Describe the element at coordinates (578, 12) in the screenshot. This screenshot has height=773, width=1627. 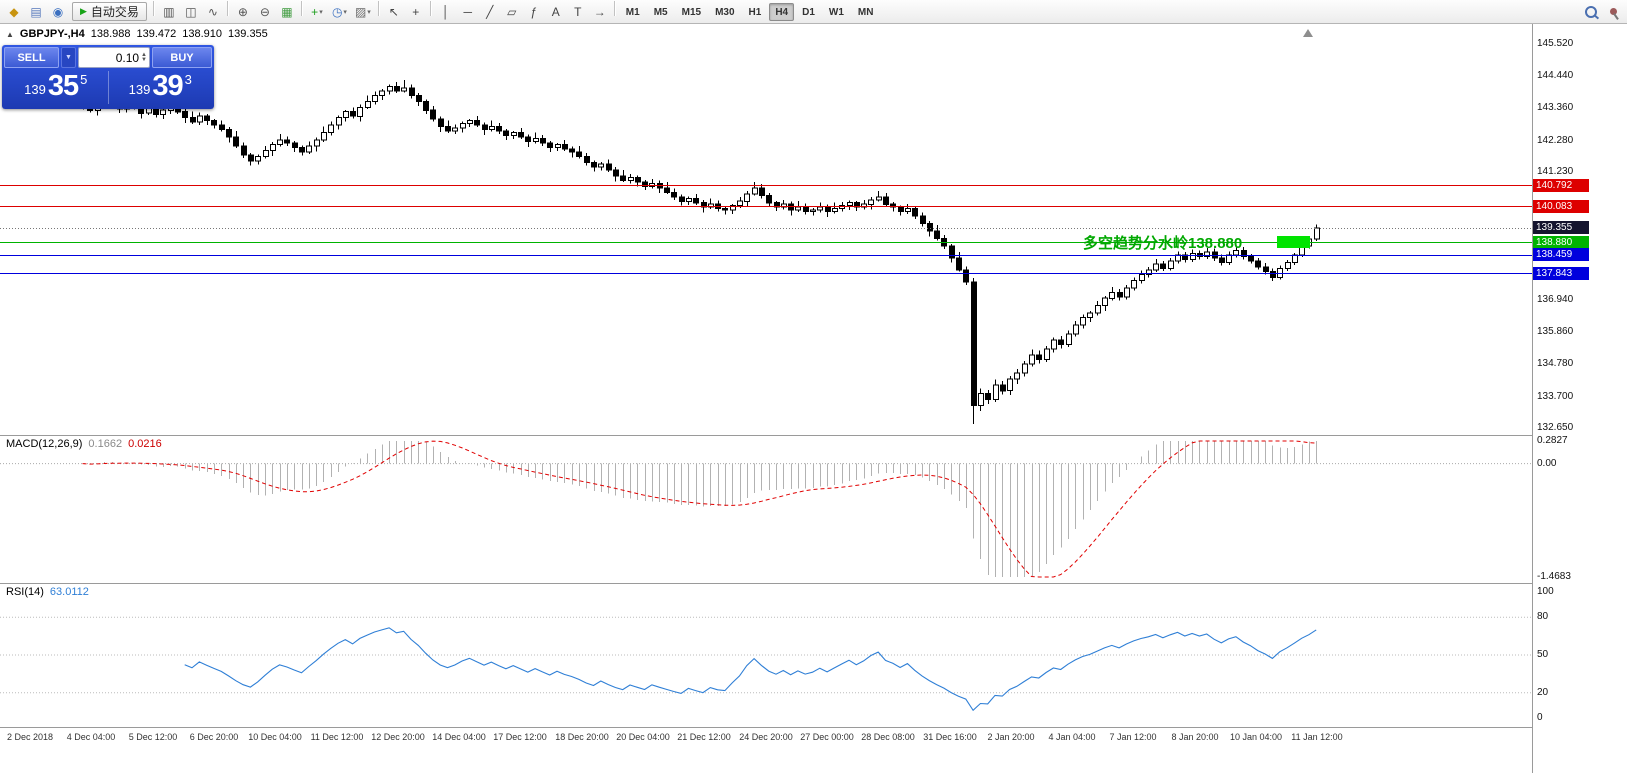
I see `text-label-button: T` at that location.